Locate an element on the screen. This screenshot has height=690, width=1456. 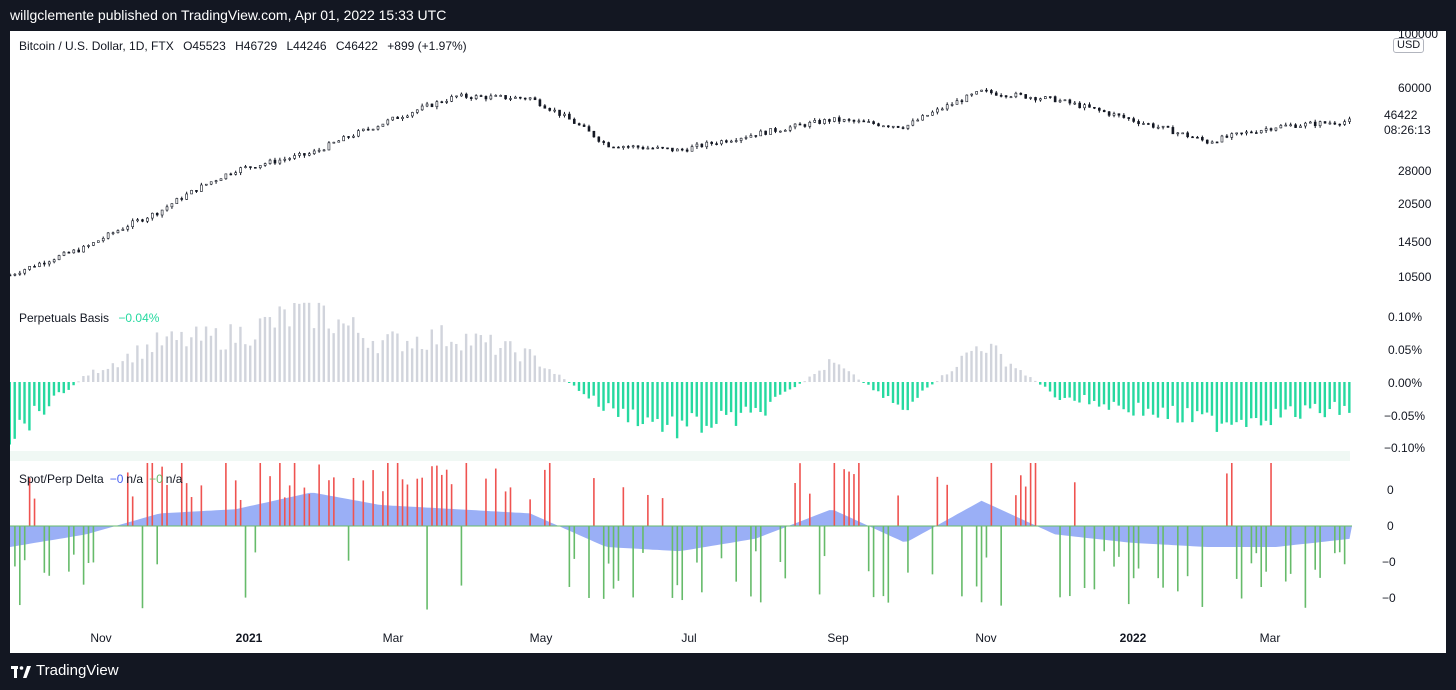
delta-title: Spot/Perp Delta is located at coordinates (61, 479).